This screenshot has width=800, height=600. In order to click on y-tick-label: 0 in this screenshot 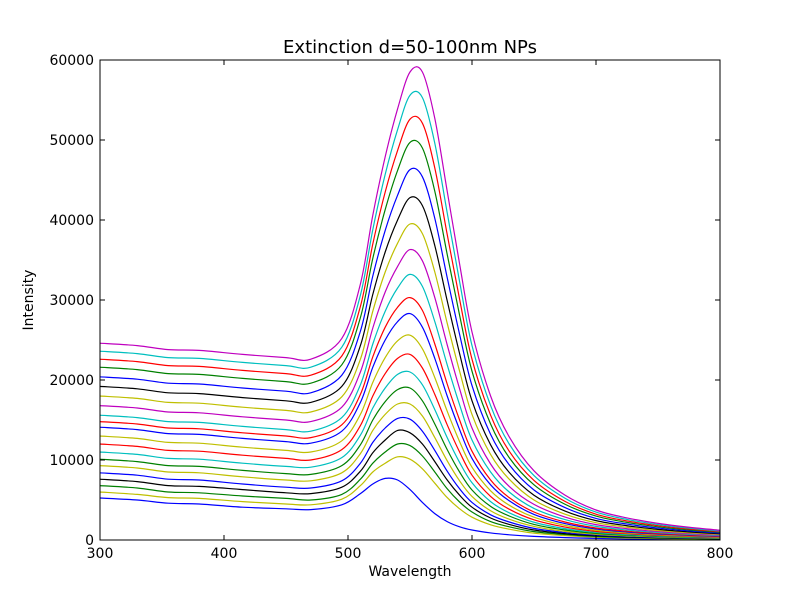, I will do `click(89, 541)`.